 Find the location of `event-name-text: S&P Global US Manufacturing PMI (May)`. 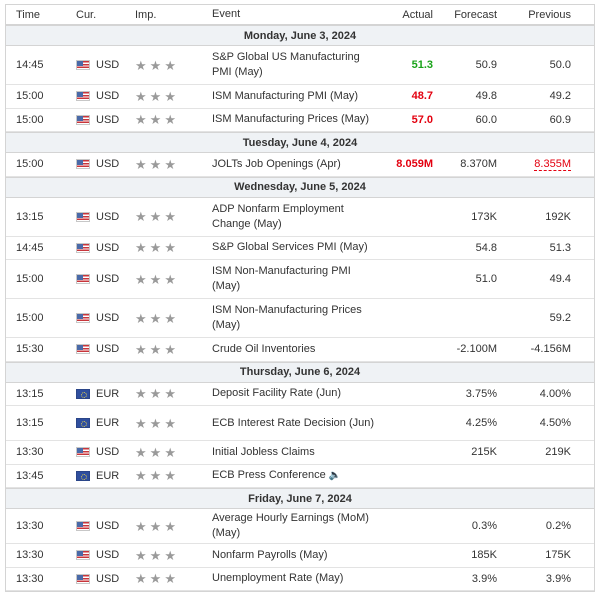

event-name-text: S&P Global US Manufacturing PMI (May) is located at coordinates (286, 64).